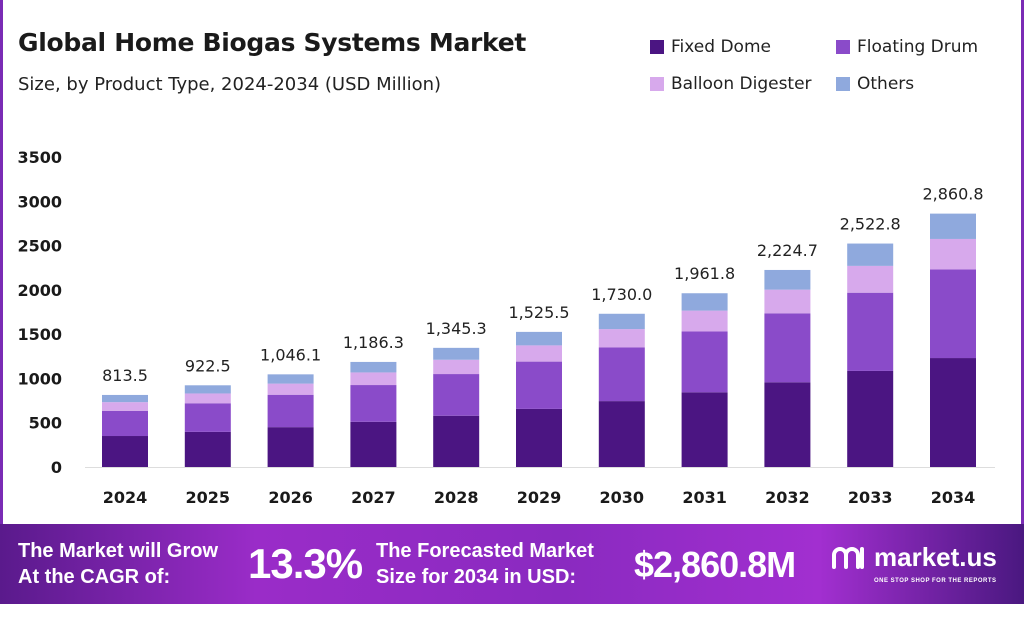 This screenshot has height=619, width=1024. I want to click on market-us-logo: market.us ONE STOP SHOP FOR THE REPORTS, so click(913, 563).